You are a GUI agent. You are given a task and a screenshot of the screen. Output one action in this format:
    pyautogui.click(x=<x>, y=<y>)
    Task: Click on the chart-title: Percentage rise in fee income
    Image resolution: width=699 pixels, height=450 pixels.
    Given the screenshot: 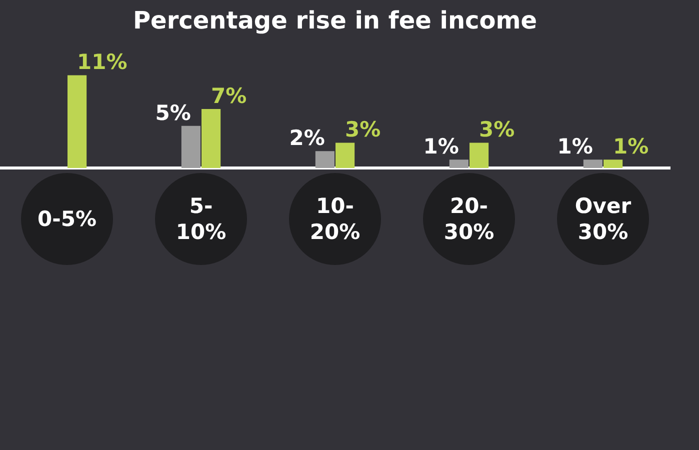 What is the action you would take?
    pyautogui.click(x=335, y=20)
    